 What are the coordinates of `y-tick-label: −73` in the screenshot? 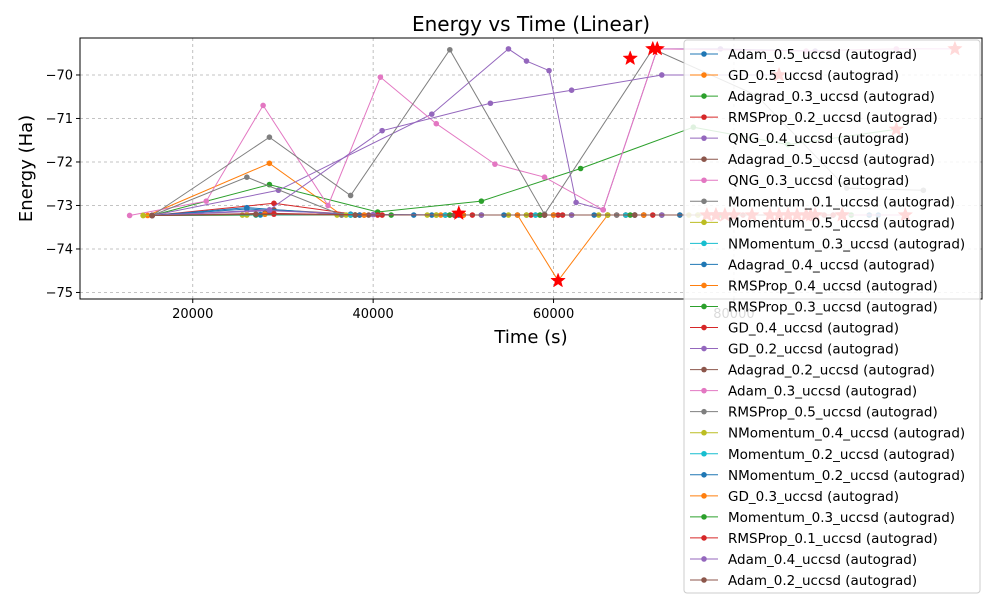 It's located at (59, 206).